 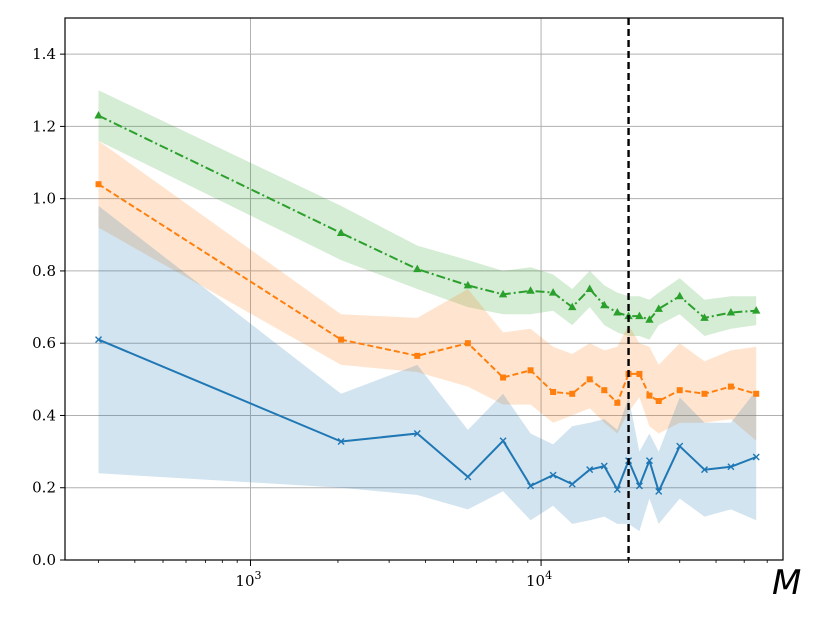 What do you see at coordinates (44, 126) in the screenshot?
I see `y-tick-label: 1.2` at bounding box center [44, 126].